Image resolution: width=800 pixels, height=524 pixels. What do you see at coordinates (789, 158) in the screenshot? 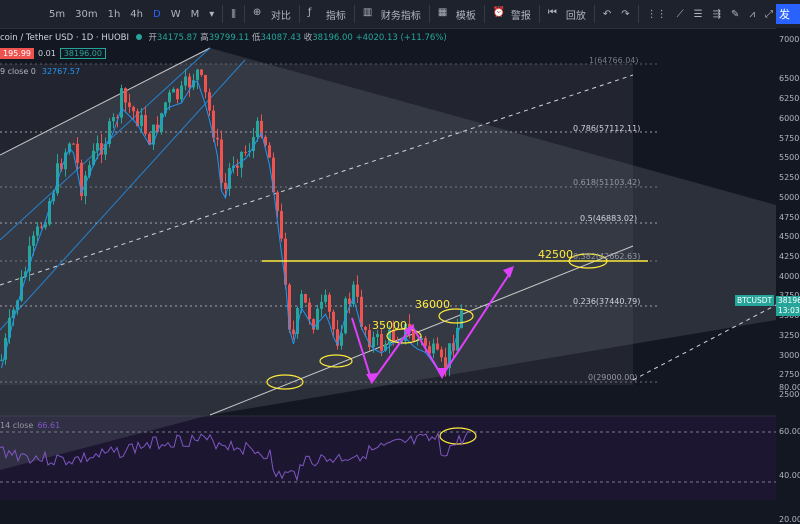
I see `price-tick: 55000` at bounding box center [789, 158].